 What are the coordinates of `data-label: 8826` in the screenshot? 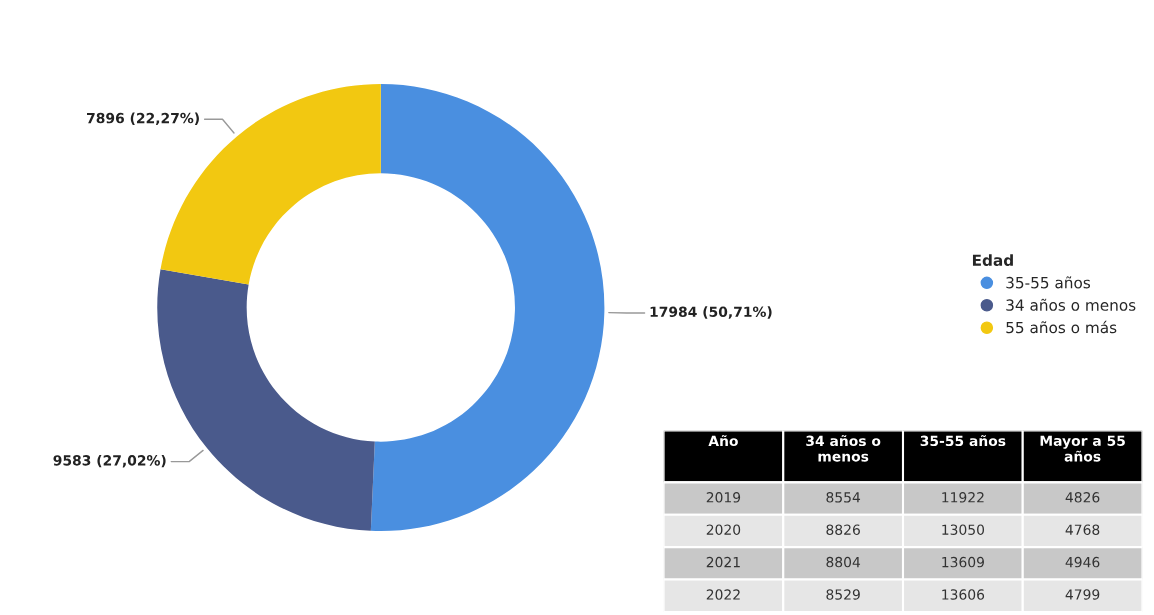 It's located at (843, 529).